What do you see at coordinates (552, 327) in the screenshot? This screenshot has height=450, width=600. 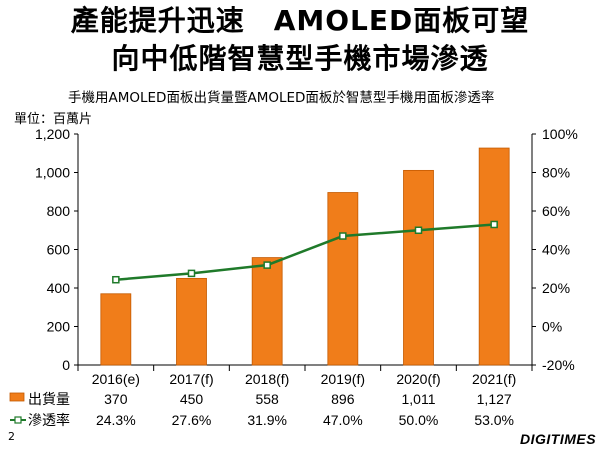 I see `y-right-tick-label: 0%` at bounding box center [552, 327].